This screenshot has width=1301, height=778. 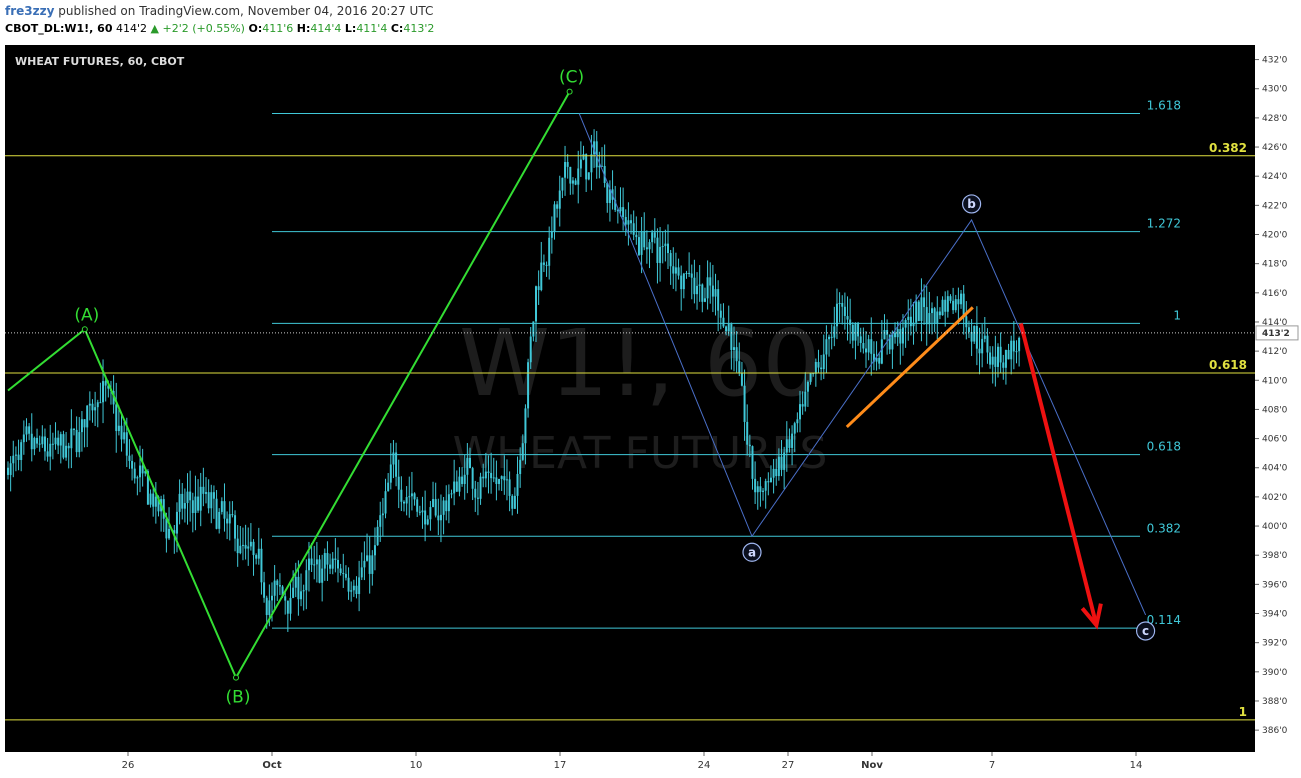 What do you see at coordinates (872, 765) in the screenshot?
I see `x-tick-label: Nov` at bounding box center [872, 765].